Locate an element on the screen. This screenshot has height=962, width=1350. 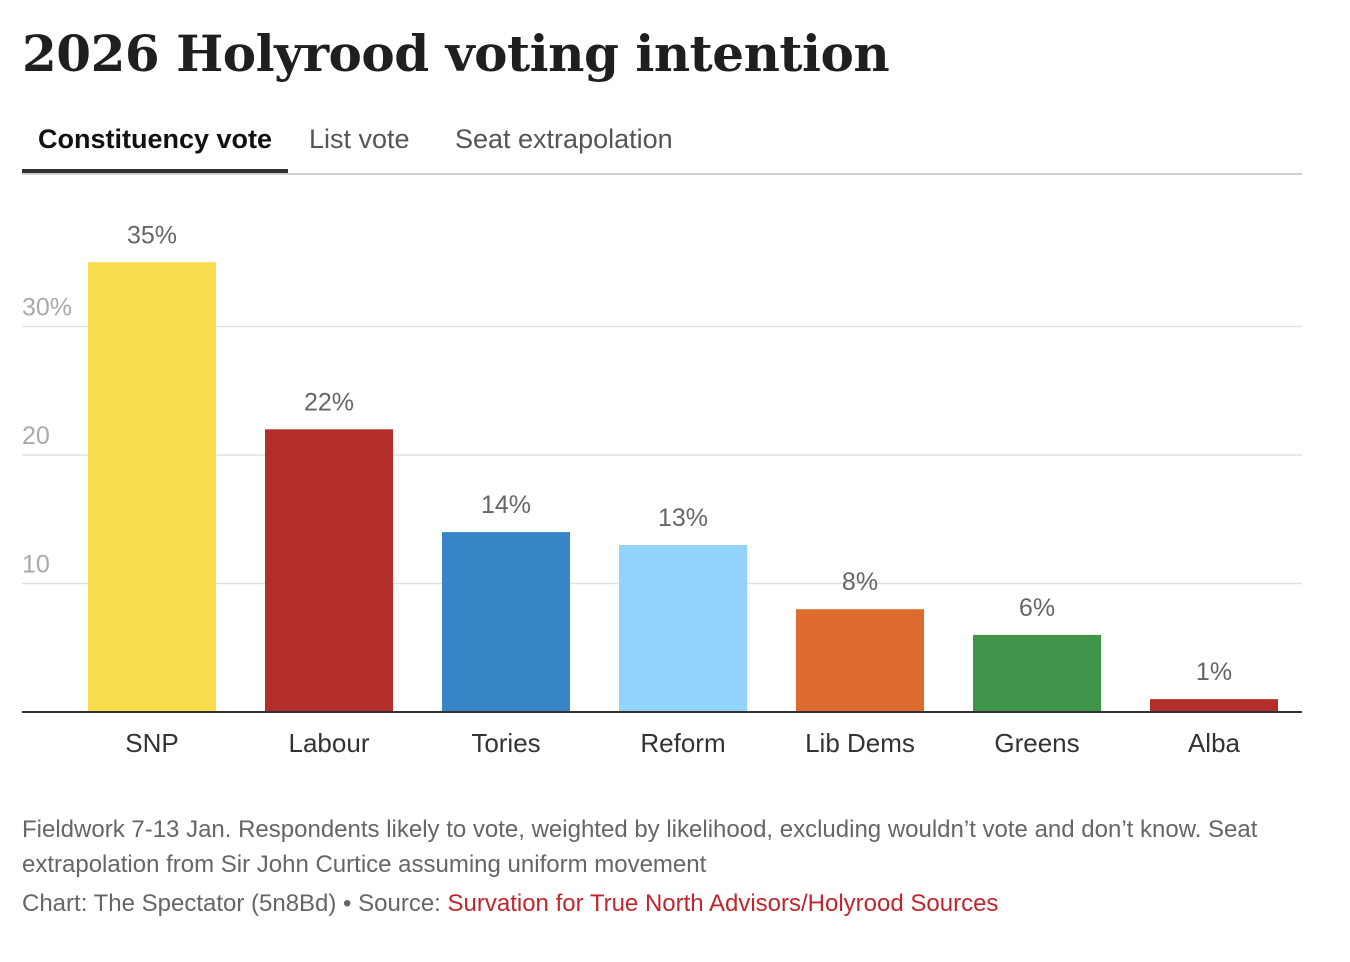
tab-list-vote: List vote is located at coordinates (359, 139).